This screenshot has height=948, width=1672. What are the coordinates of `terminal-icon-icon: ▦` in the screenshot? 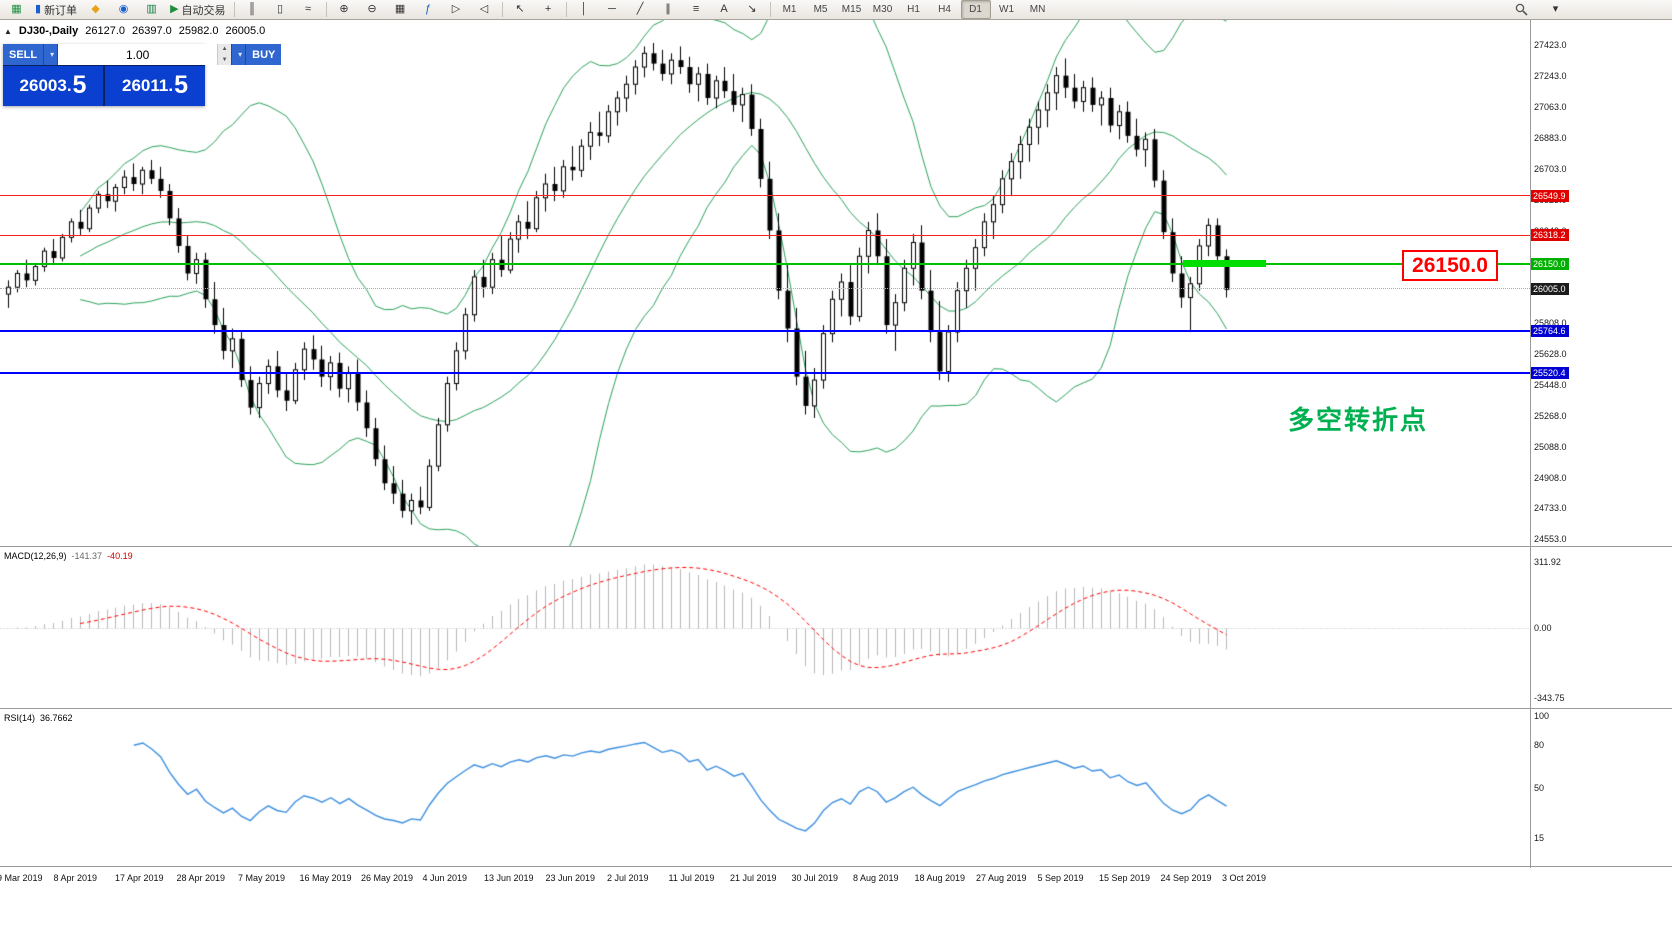 It's located at (16, 9).